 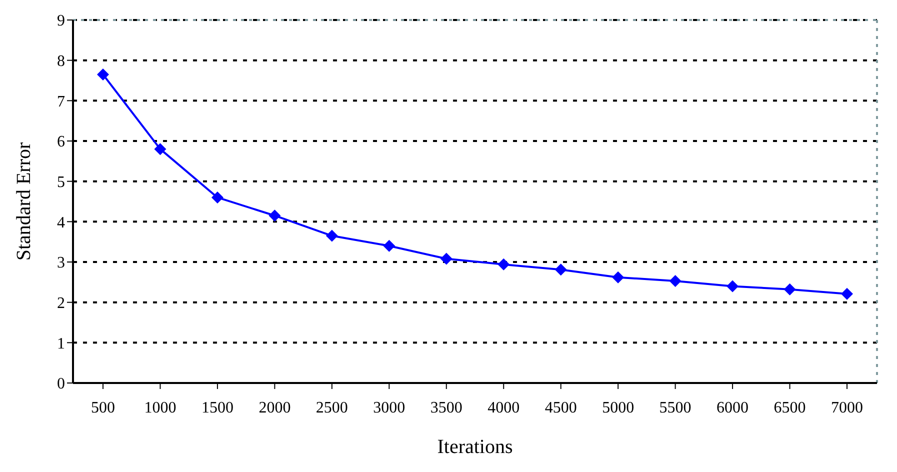 I want to click on x-tick-label: 4000, so click(x=504, y=407).